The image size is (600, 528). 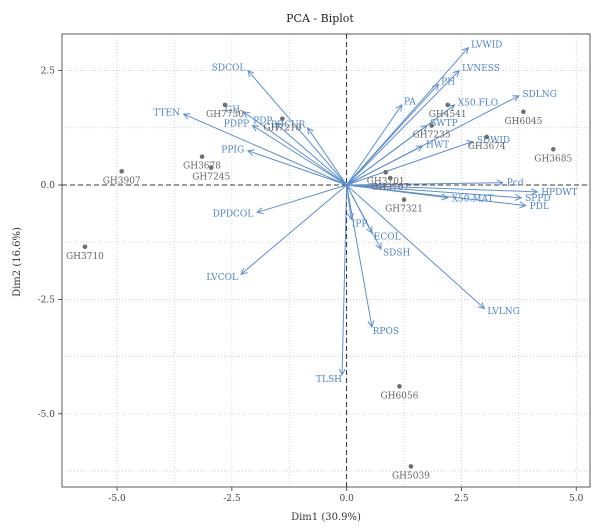 What do you see at coordinates (473, 199) in the screenshot?
I see `variable-label: X50.MAT` at bounding box center [473, 199].